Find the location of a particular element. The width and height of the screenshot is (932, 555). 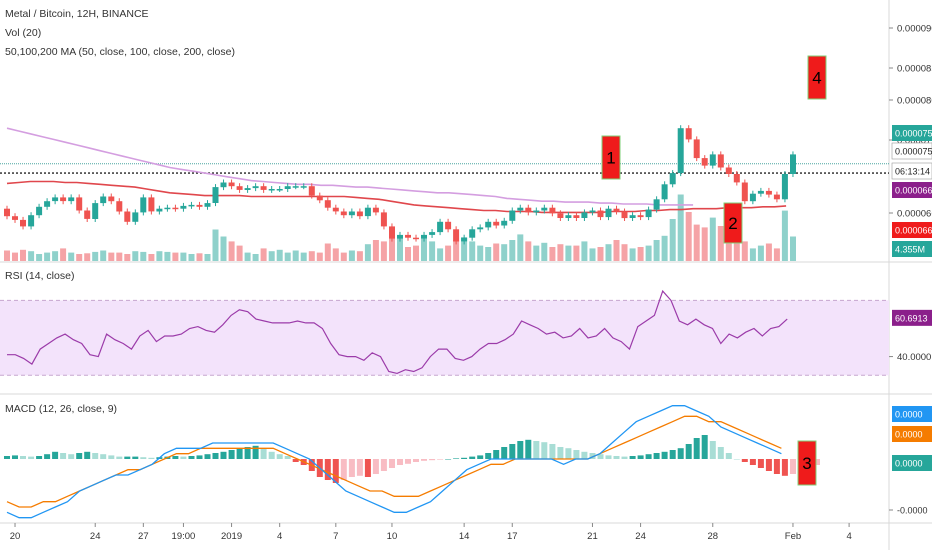

time-tick-label: 20 is located at coordinates (15, 536).